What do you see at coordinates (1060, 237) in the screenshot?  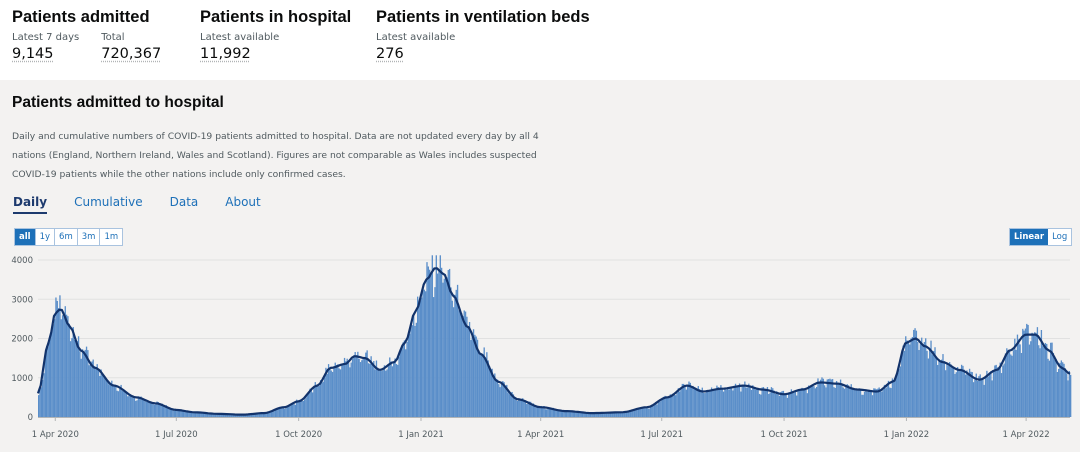 I see `scale-log-button: Log` at bounding box center [1060, 237].